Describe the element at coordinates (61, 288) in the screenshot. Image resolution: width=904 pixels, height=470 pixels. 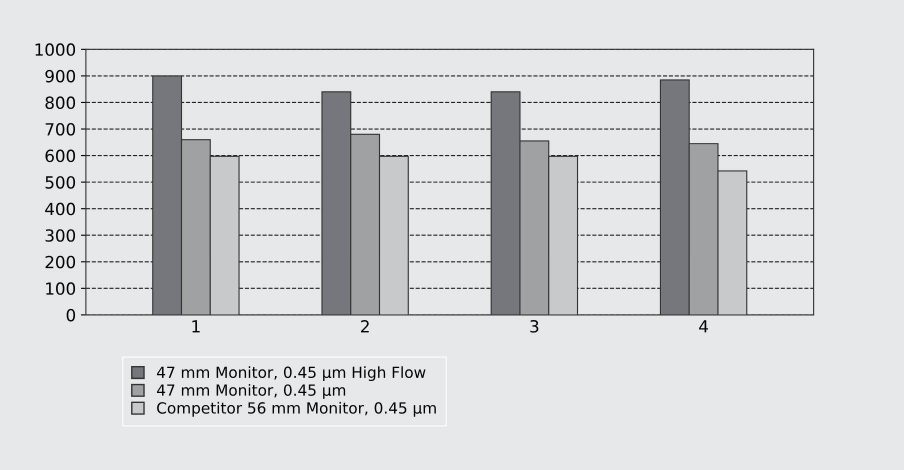
I see `y-tick-label: 100` at that location.